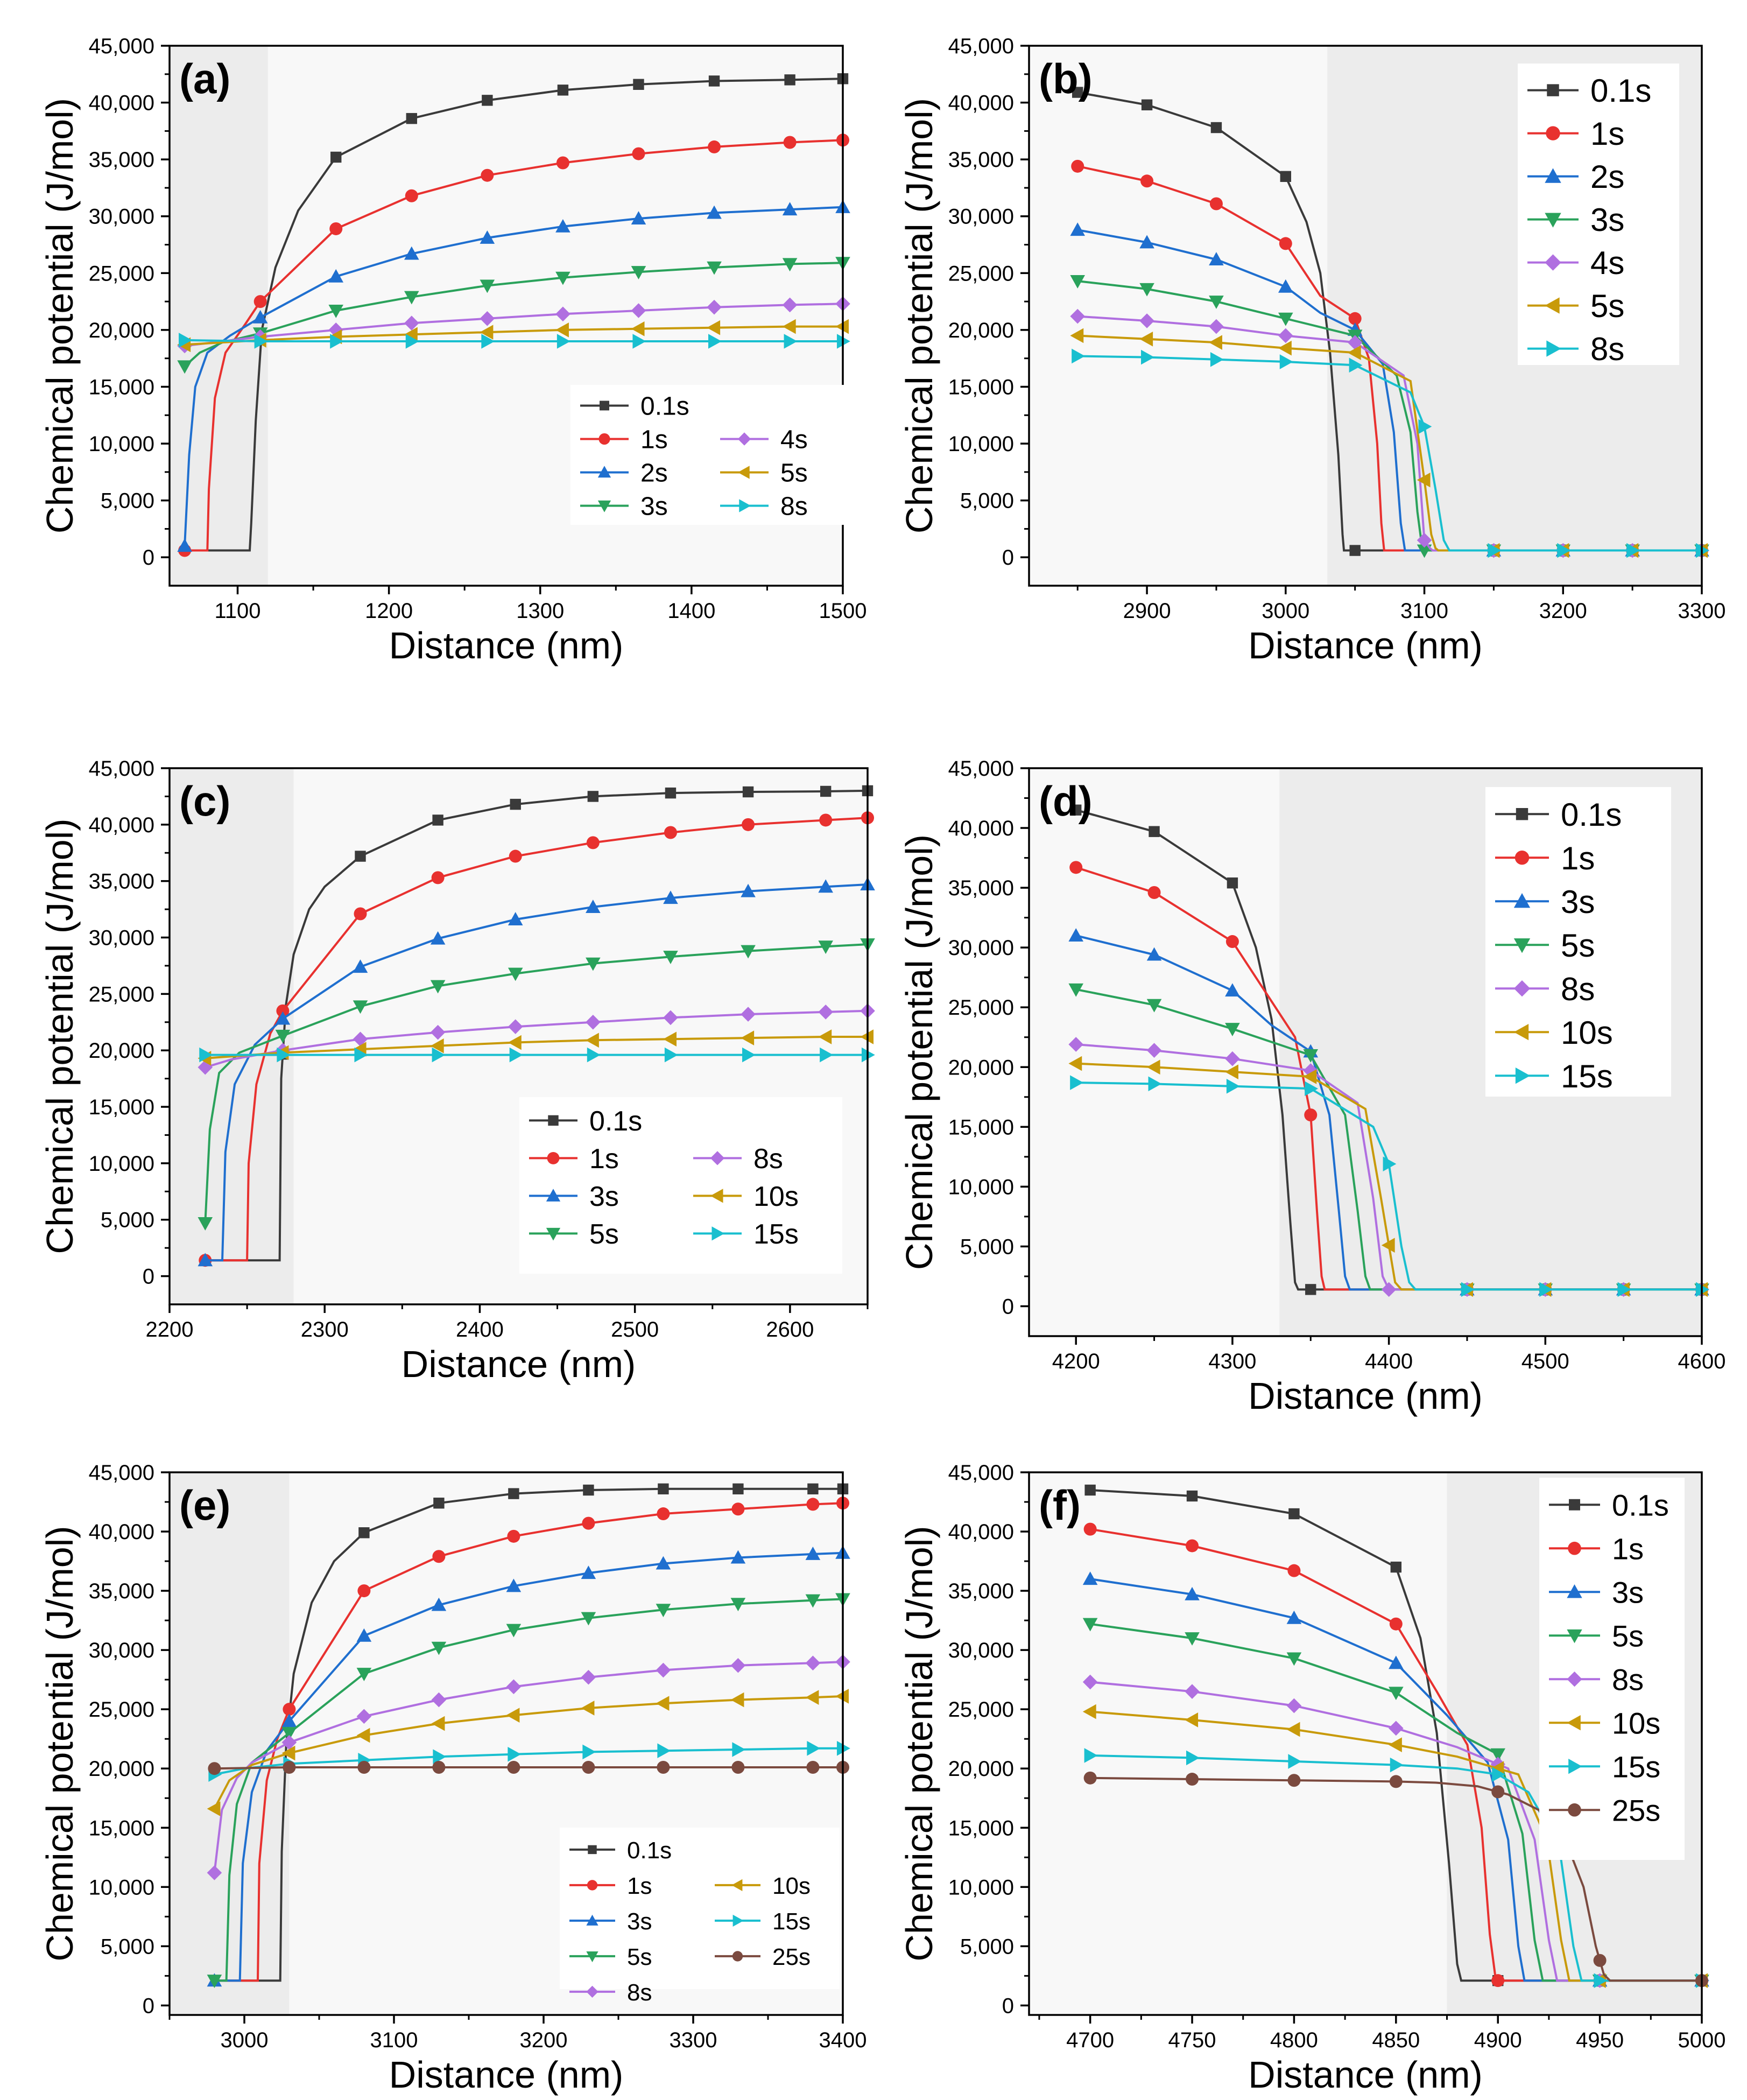 The image size is (1747, 2100). Describe the element at coordinates (411, 253) in the screenshot. I see `data-point-2s` at that location.